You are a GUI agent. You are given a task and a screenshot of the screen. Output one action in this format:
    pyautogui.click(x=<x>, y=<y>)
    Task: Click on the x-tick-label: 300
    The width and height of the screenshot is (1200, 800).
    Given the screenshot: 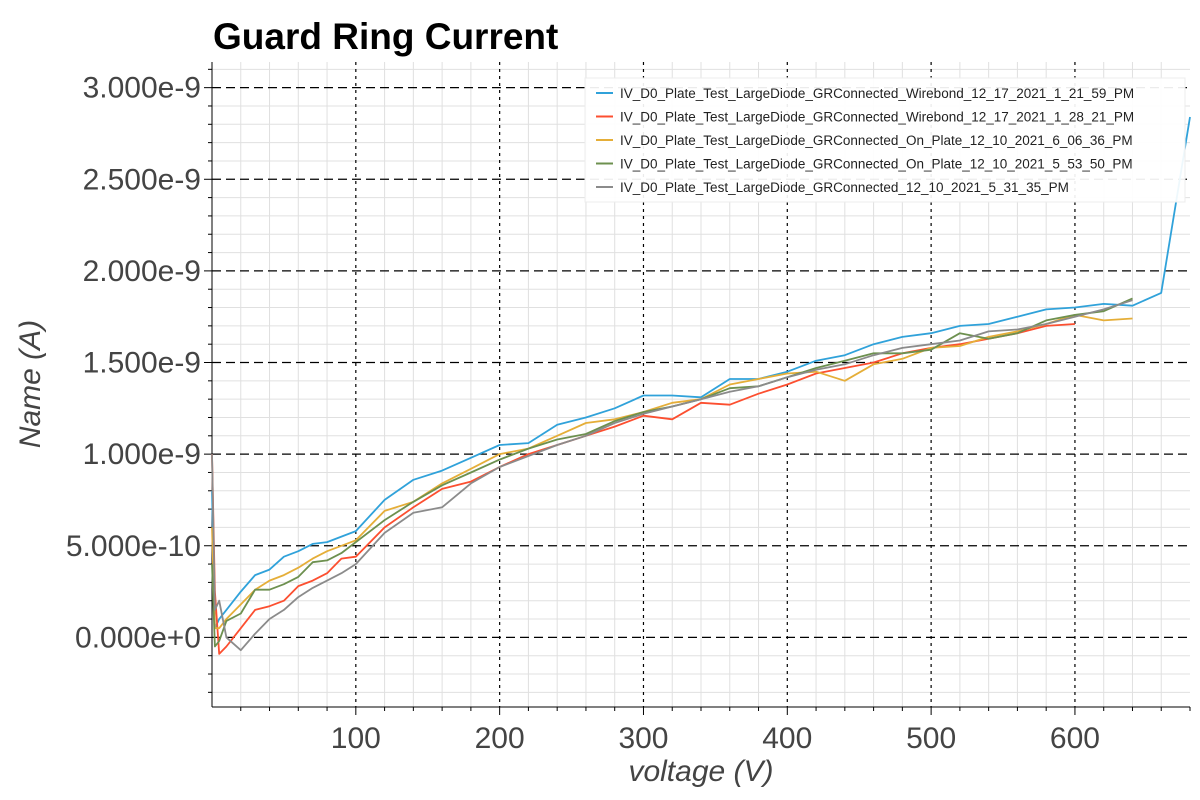 What is the action you would take?
    pyautogui.click(x=643, y=738)
    